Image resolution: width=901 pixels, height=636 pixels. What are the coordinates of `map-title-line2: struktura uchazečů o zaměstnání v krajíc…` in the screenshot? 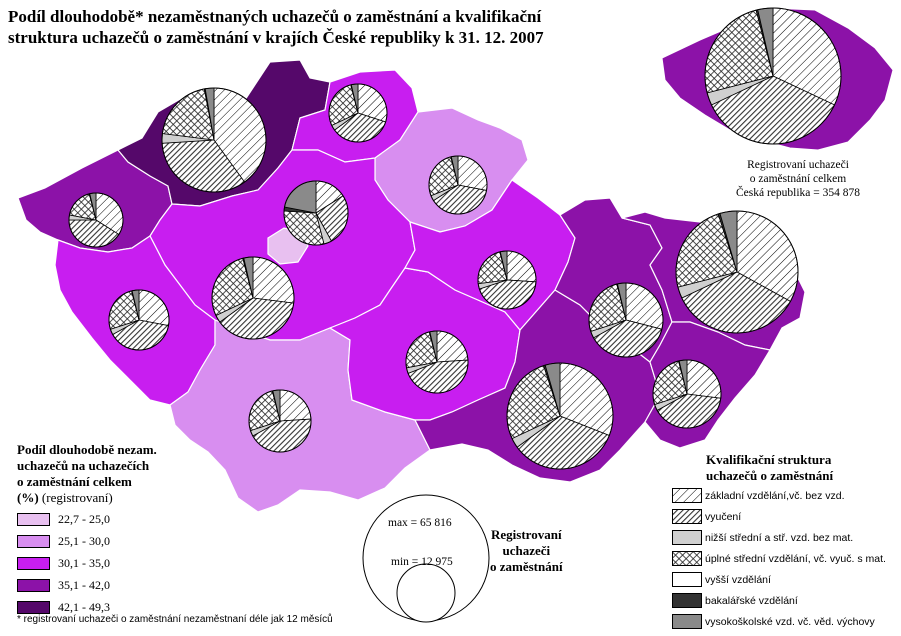 It's located at (276, 37).